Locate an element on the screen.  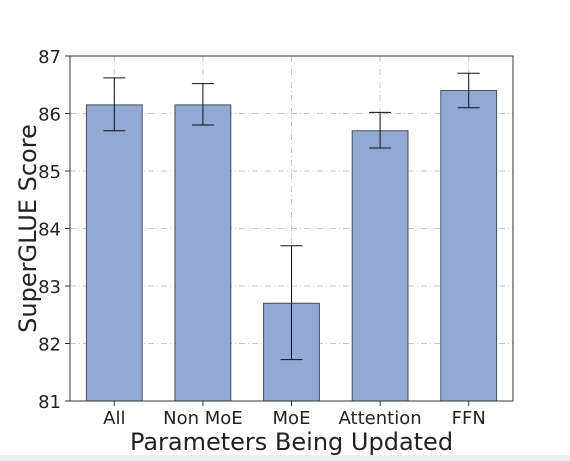
y-tick-label: 84 is located at coordinates (49, 230).